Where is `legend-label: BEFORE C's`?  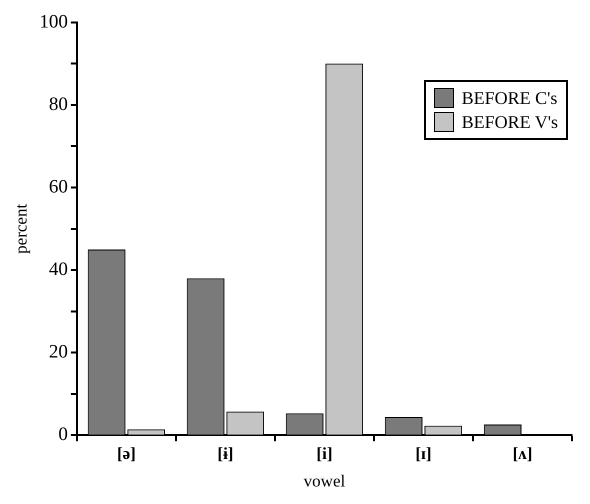 legend-label: BEFORE C's is located at coordinates (510, 98).